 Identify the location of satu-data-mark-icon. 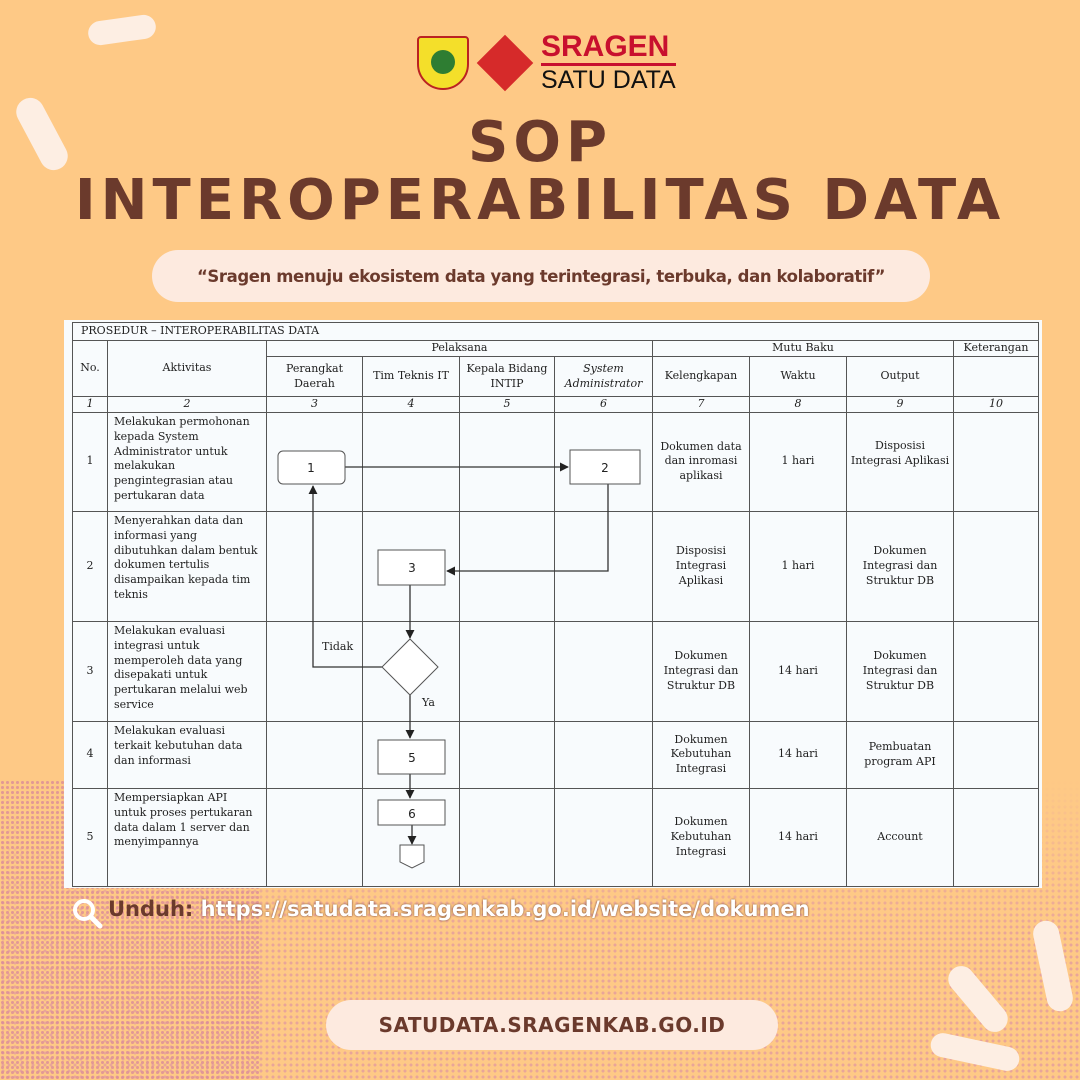
(505, 62).